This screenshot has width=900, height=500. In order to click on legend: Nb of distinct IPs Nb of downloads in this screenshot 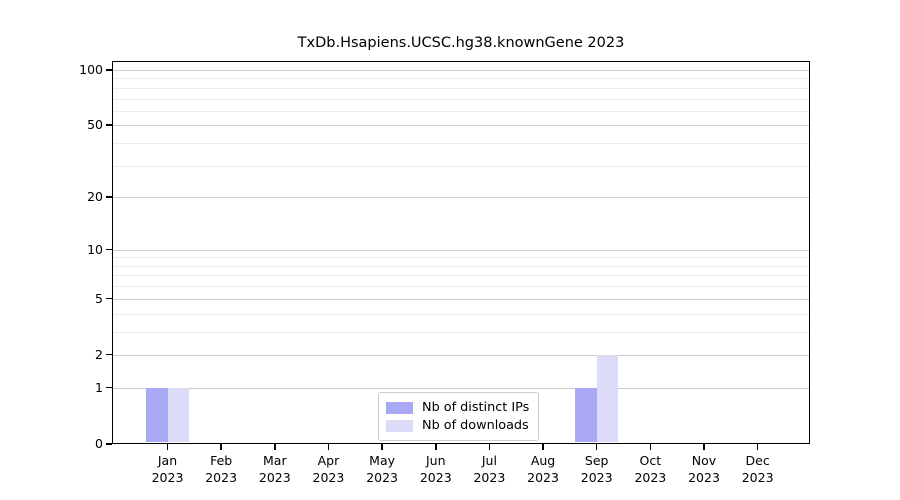, I will do `click(459, 416)`.